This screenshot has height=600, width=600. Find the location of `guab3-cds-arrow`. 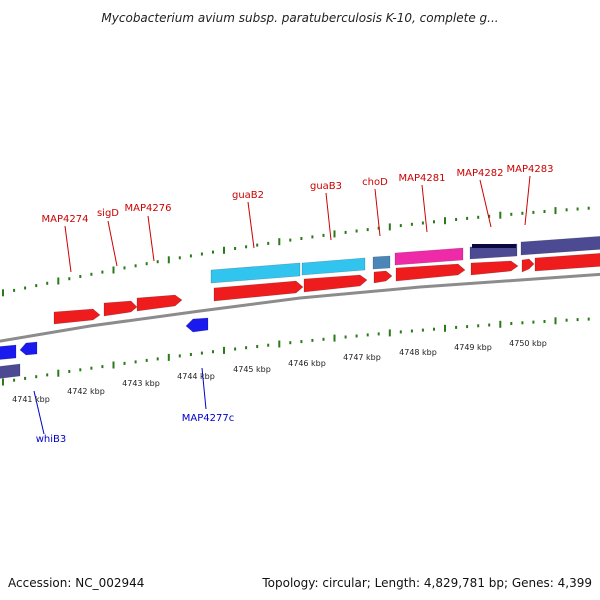

guab3-cds-arrow is located at coordinates (335, 283).